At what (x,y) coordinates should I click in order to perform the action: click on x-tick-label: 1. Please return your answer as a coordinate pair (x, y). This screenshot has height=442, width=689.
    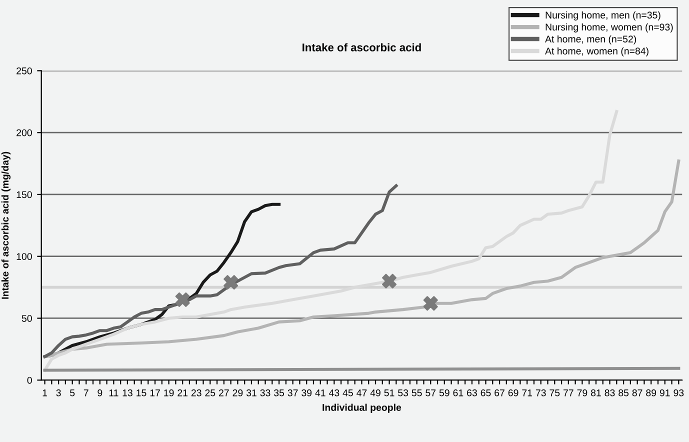
    Looking at the image, I should click on (45, 393).